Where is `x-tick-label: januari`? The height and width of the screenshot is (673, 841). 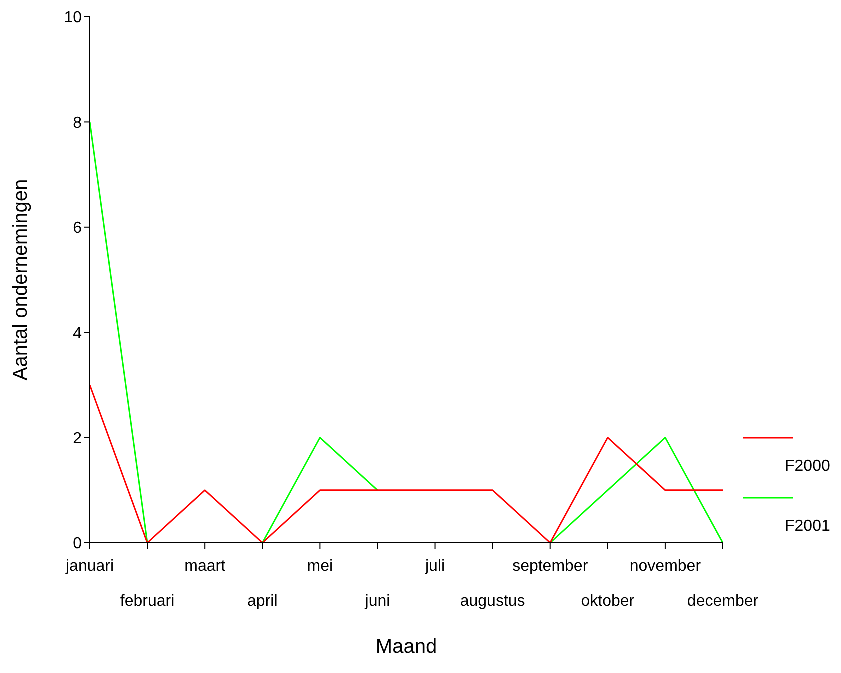
x-tick-label: januari is located at coordinates (89, 566).